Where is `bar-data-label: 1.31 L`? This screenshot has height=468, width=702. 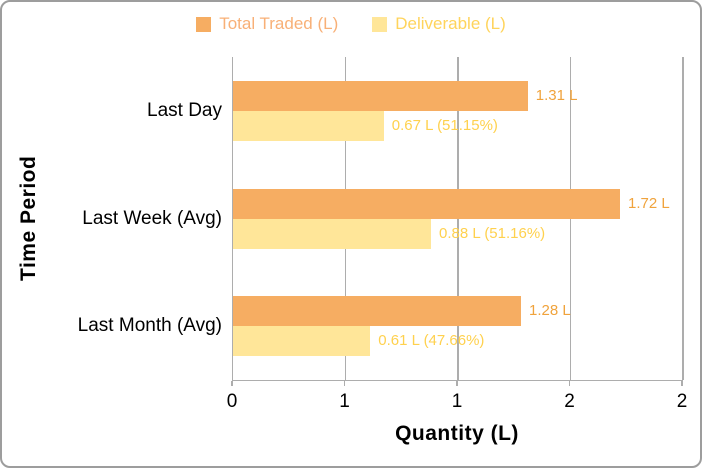 bar-data-label: 1.31 L is located at coordinates (556, 95).